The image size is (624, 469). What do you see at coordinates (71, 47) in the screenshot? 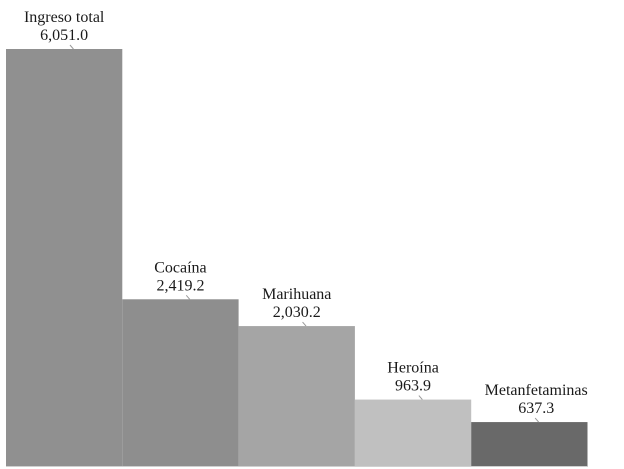
I see `leader-line-ingreso-total` at bounding box center [71, 47].